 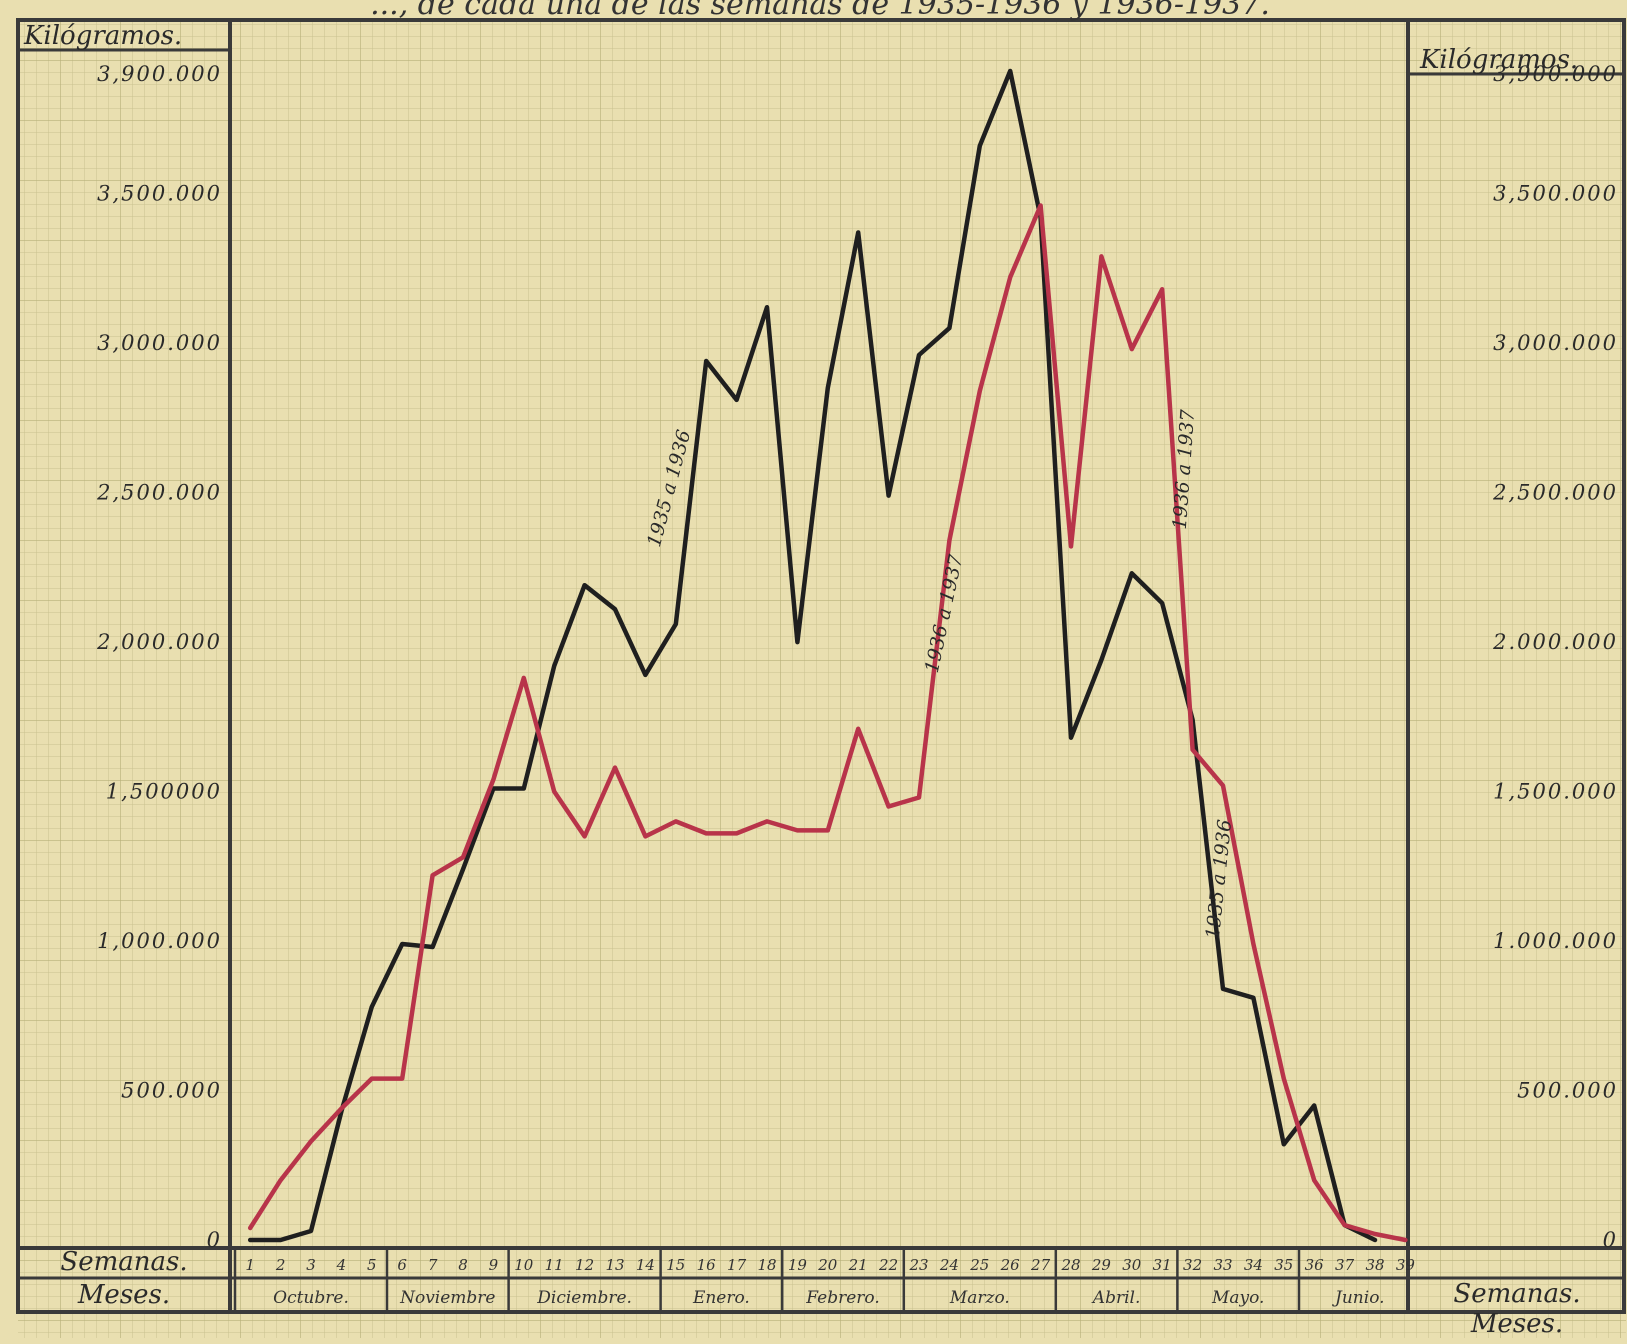 What do you see at coordinates (1555, 194) in the screenshot?
I see `y-tick-label-right: 3,500.000` at bounding box center [1555, 194].